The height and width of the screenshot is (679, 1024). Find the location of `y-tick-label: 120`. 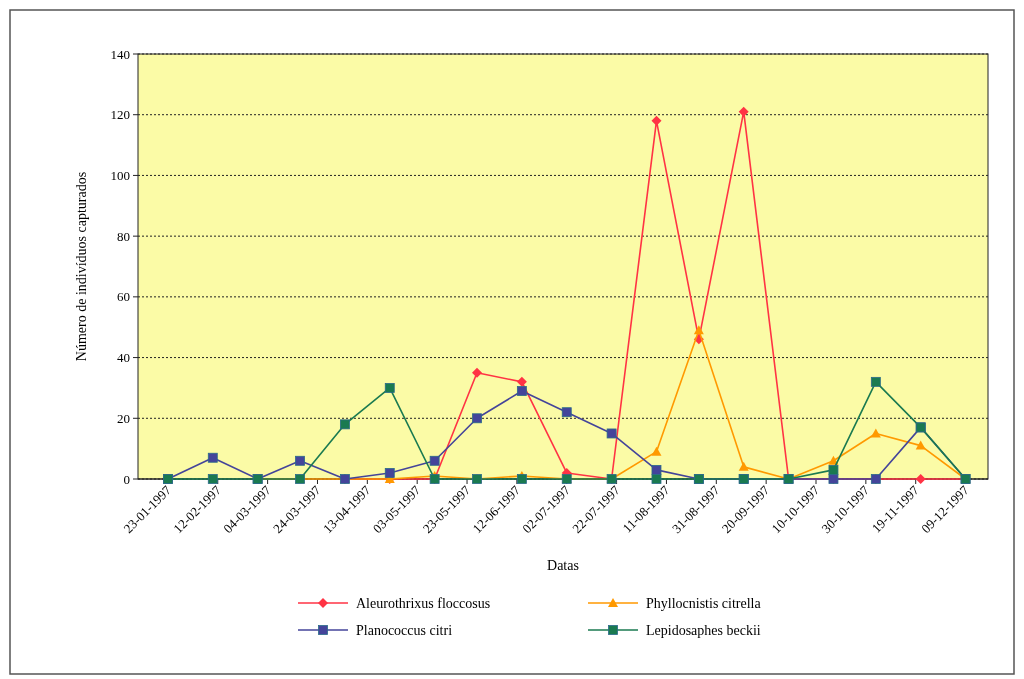

y-tick-label: 120 is located at coordinates (120, 115).